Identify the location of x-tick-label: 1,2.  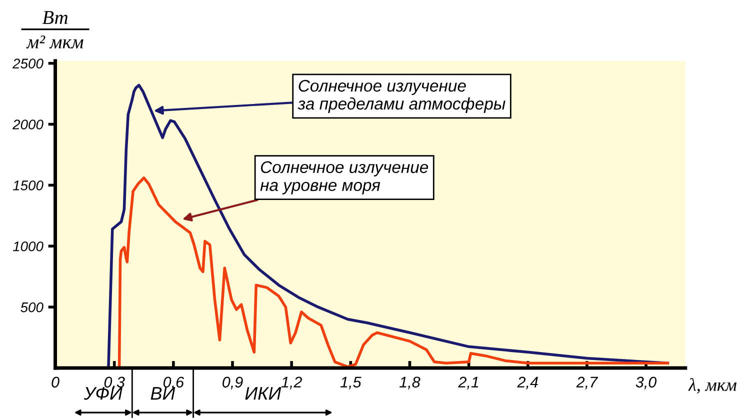
(291, 383).